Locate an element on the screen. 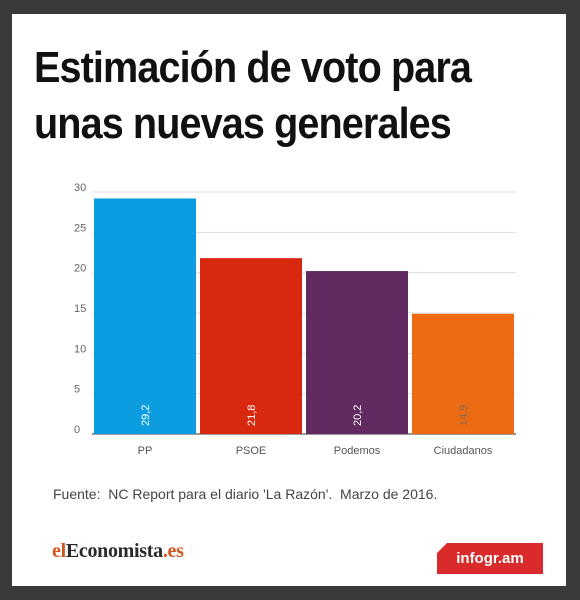 The image size is (580, 600). x-tick-label-ciudadanos: Ciudadanos is located at coordinates (463, 451).